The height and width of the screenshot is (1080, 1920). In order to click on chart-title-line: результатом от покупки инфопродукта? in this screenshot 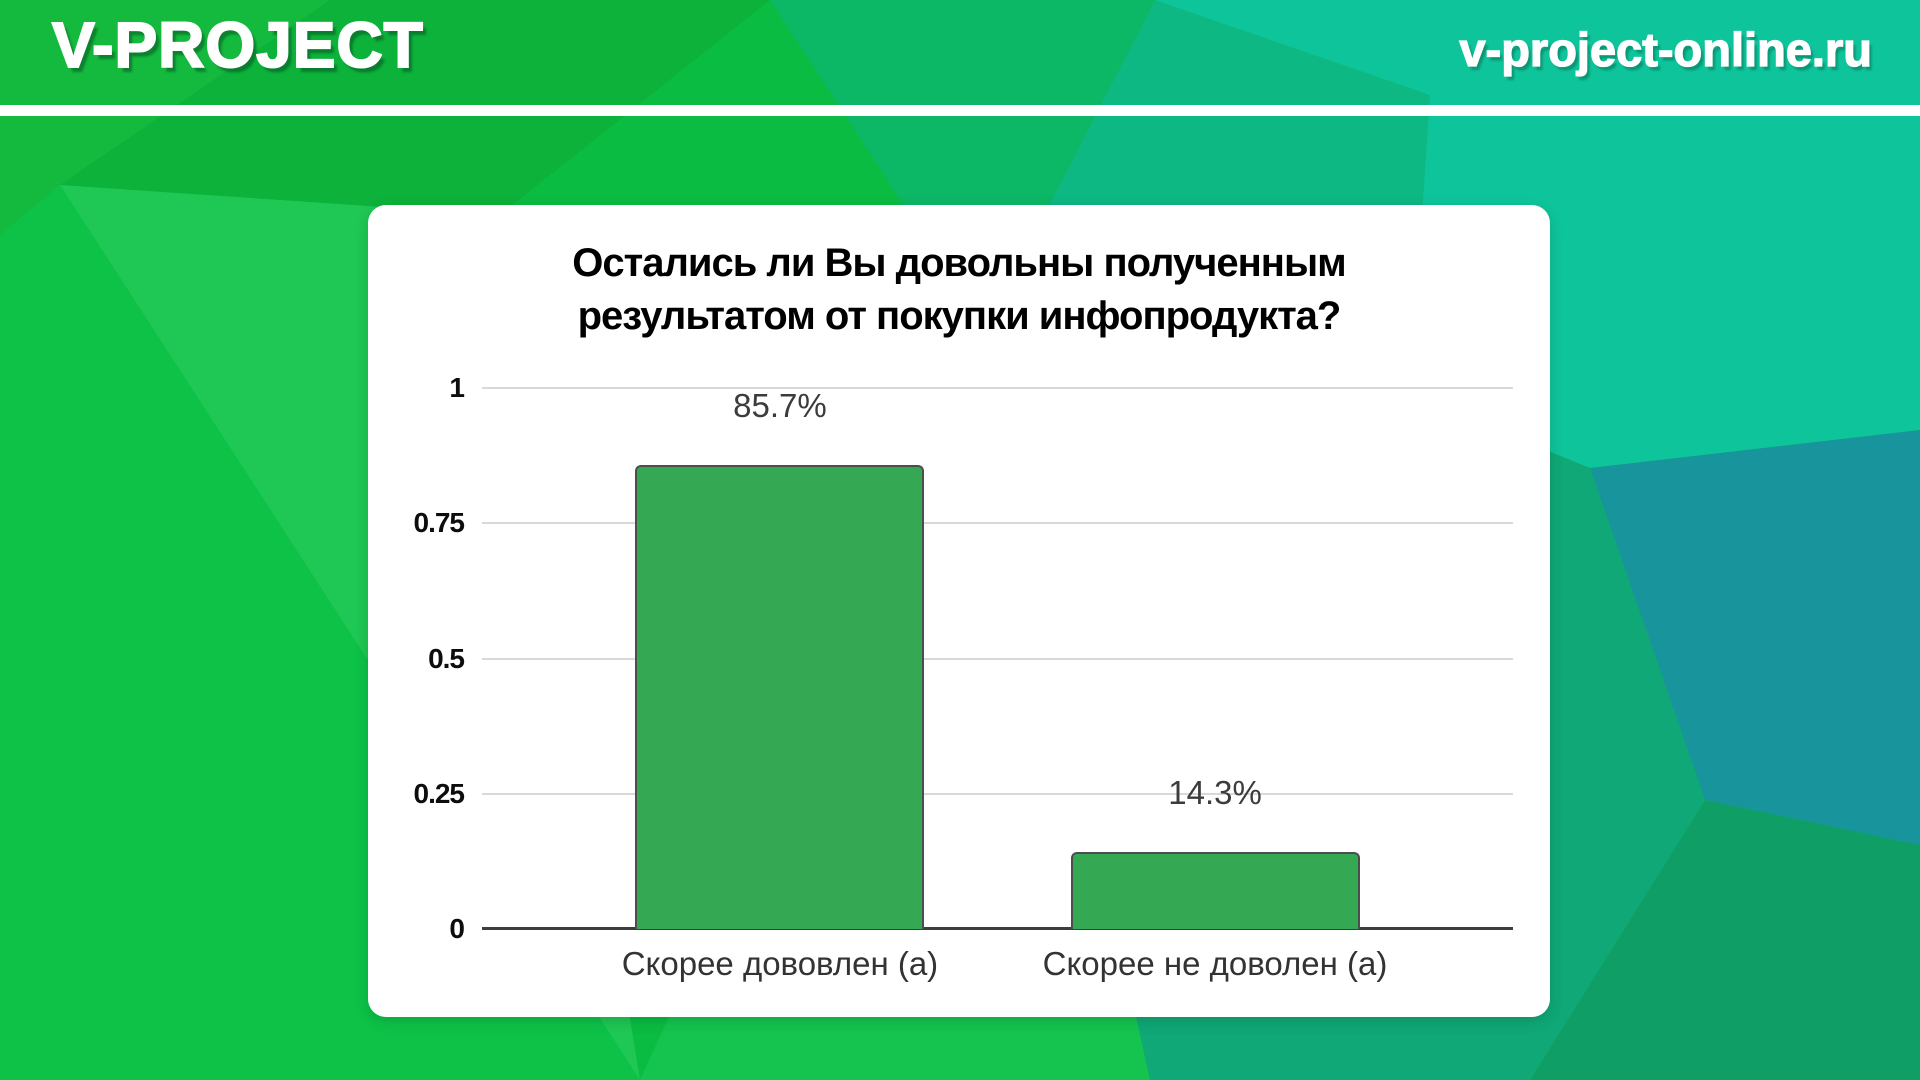, I will do `click(959, 316)`.